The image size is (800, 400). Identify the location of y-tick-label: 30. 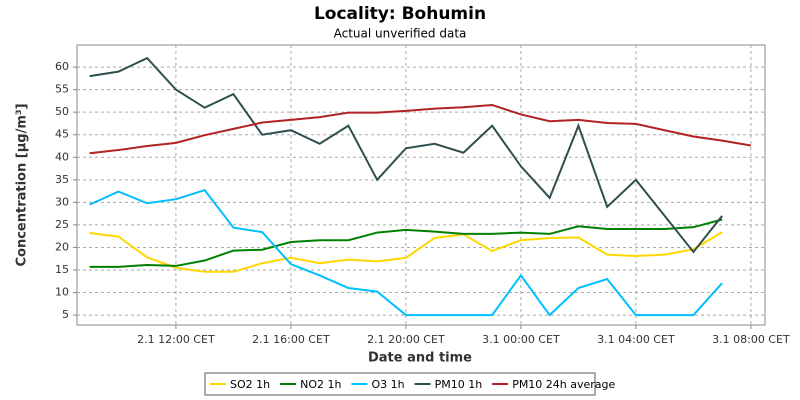
(62, 201).